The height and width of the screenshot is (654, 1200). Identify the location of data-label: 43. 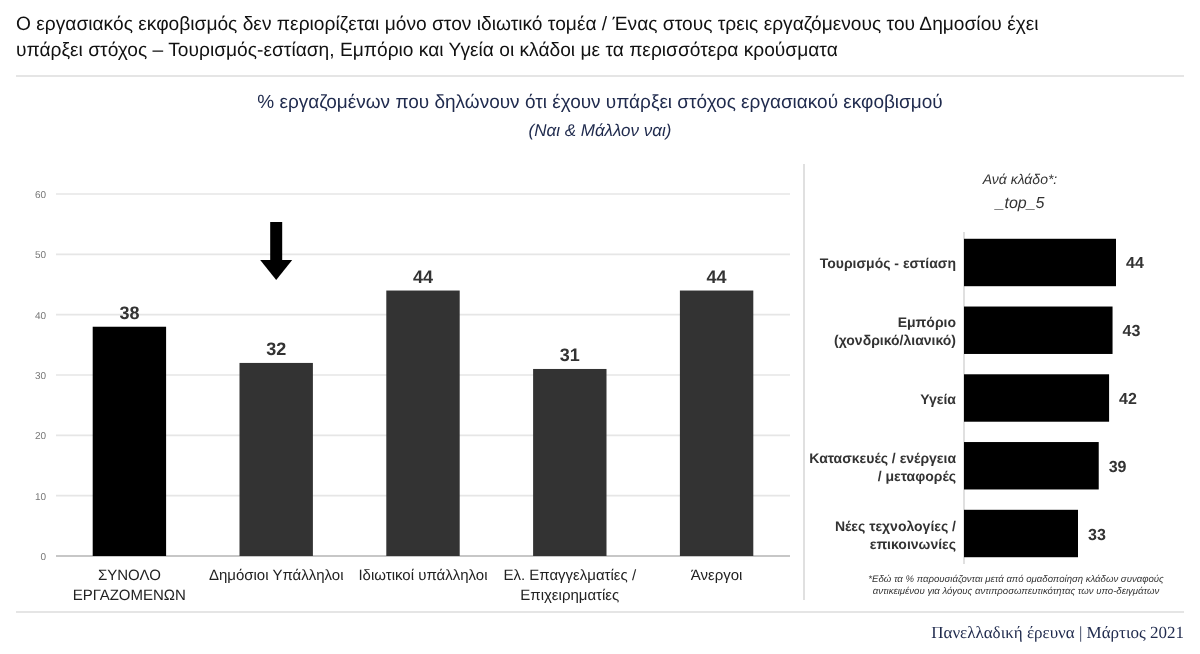
(1132, 331).